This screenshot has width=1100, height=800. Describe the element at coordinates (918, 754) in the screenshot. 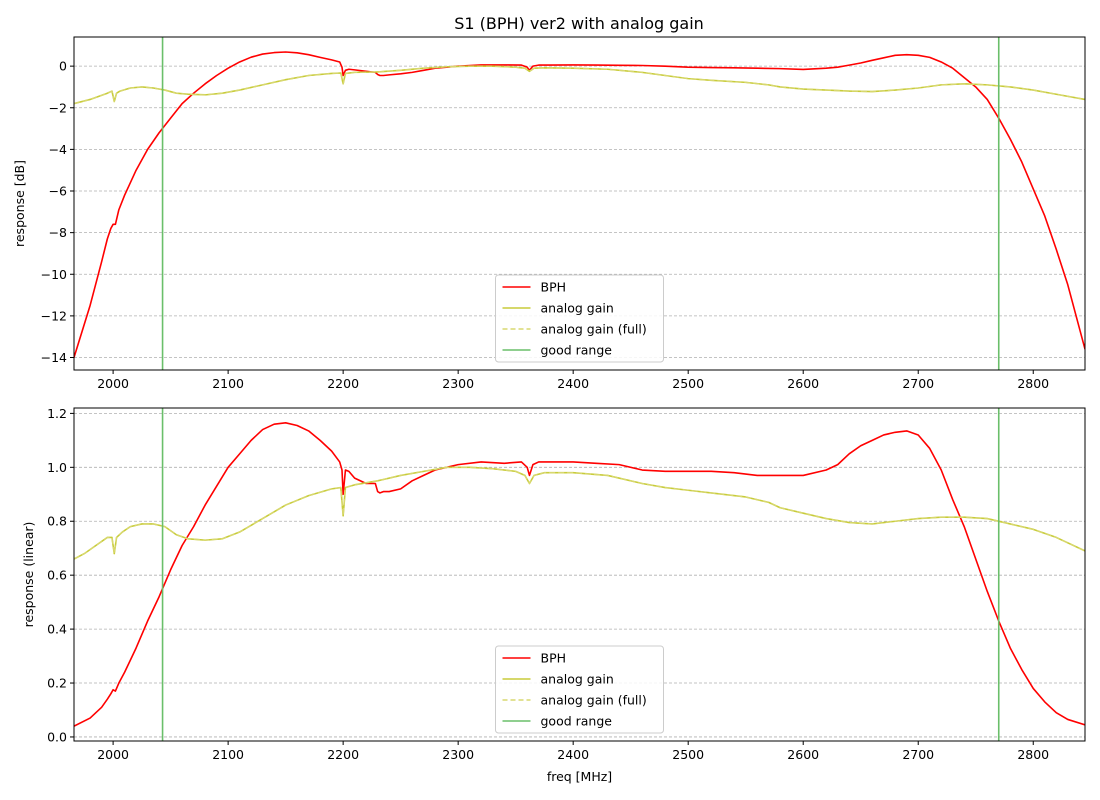

I see `chart2-xtick-label-7: 2700` at that location.